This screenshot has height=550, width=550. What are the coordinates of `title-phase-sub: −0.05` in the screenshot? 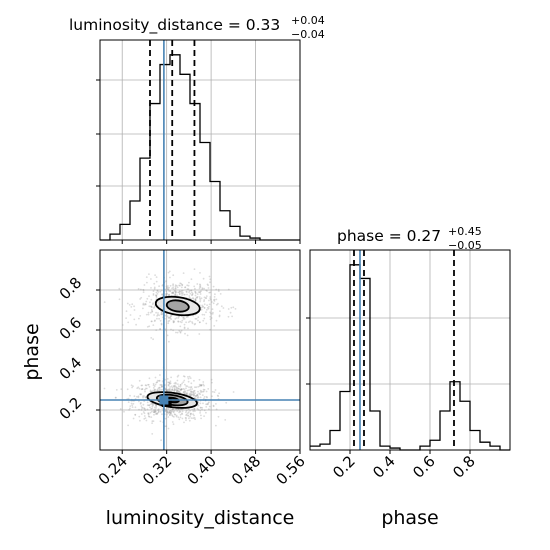 It's located at (465, 245).